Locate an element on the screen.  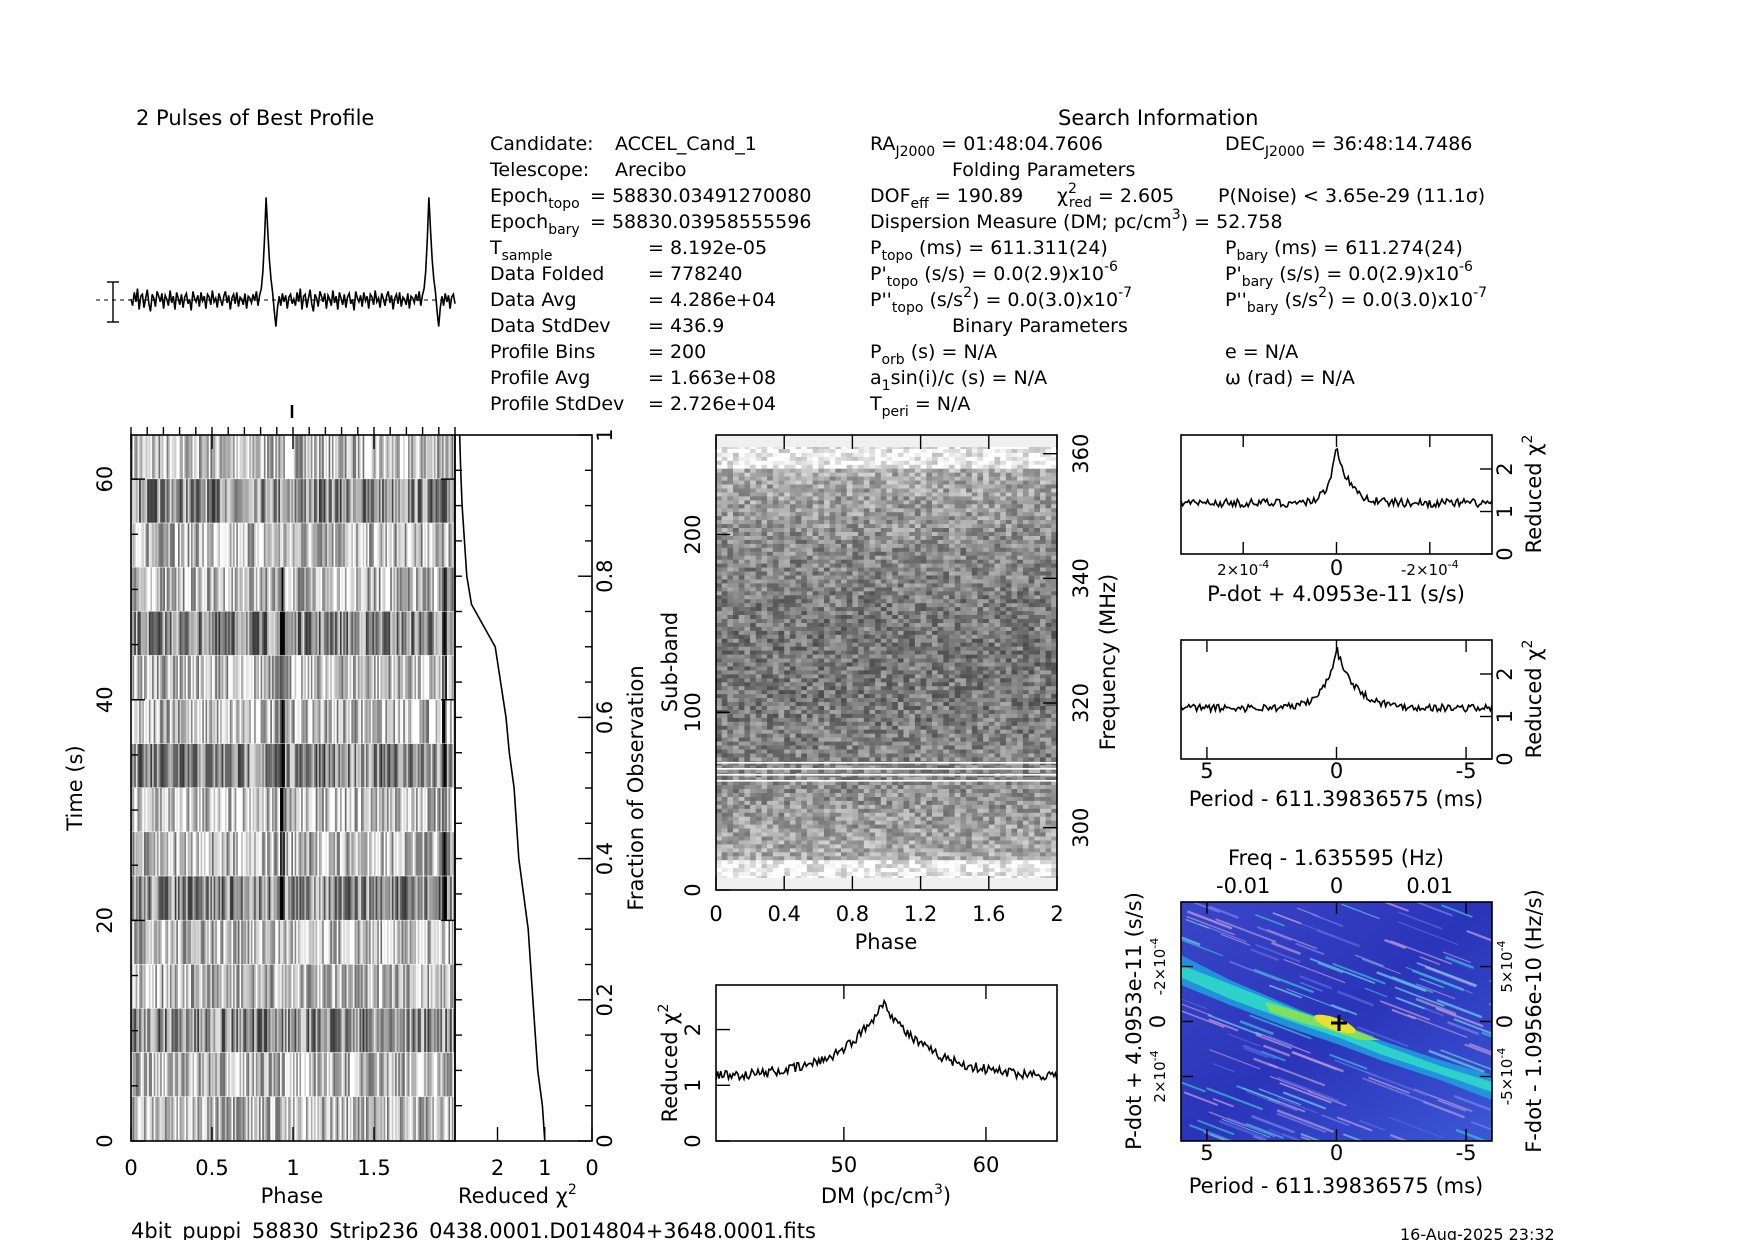
time-phase-xlabel: Phase is located at coordinates (292, 1196).